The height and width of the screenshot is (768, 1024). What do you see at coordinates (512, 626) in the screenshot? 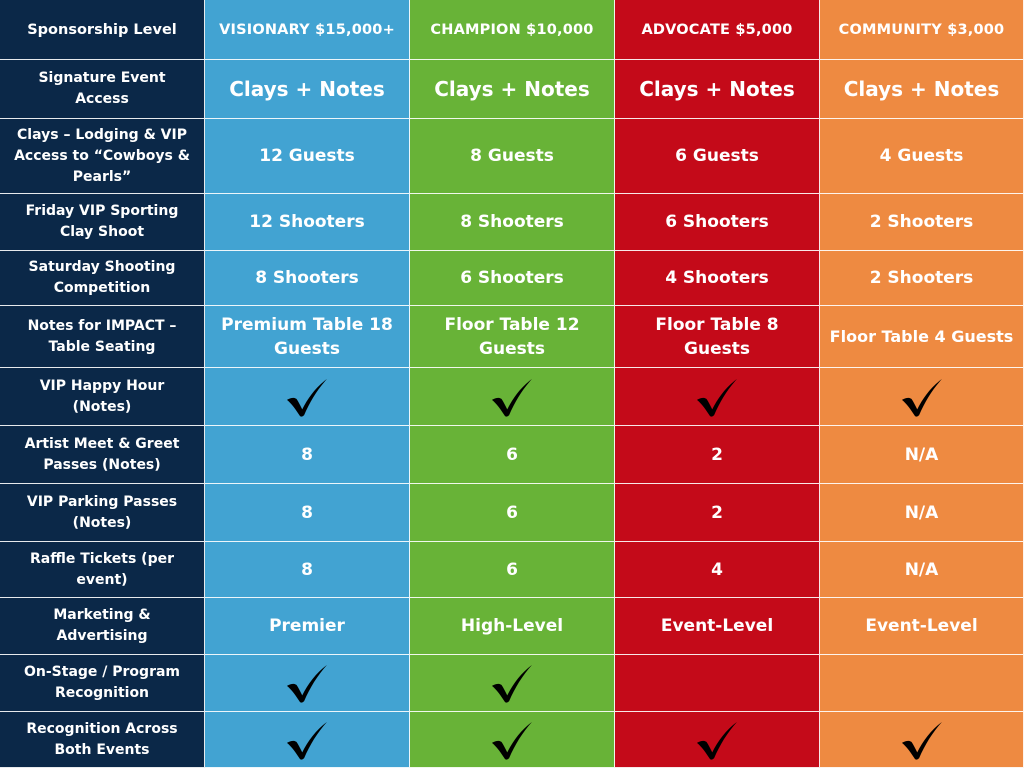
I see `value-cell: High-Level` at bounding box center [512, 626].